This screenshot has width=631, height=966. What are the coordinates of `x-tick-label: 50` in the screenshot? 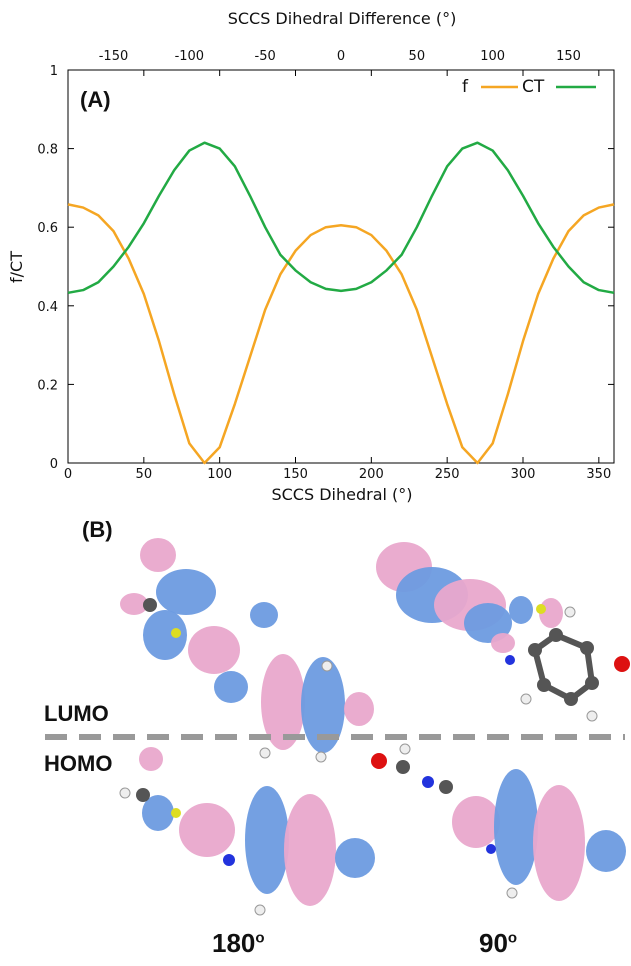 It's located at (144, 474).